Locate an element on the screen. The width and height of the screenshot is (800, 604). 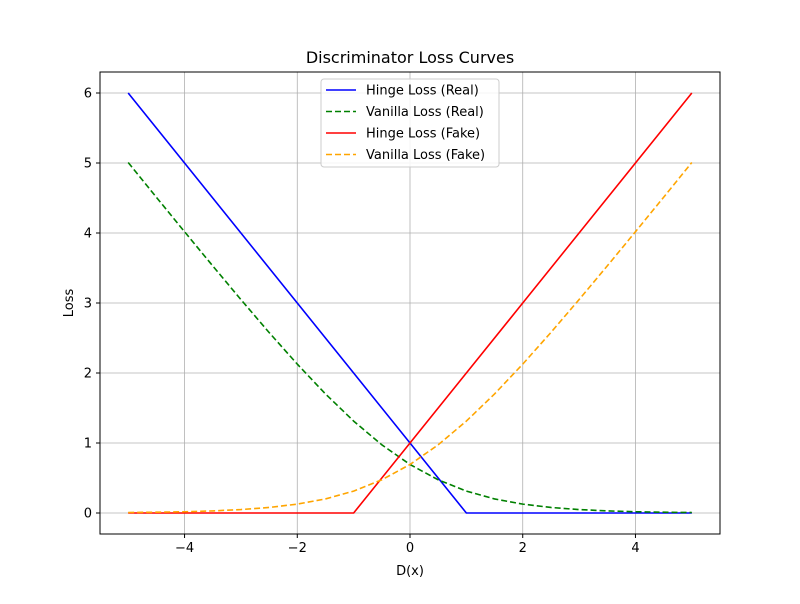
x-tick-label: 2 is located at coordinates (523, 548).